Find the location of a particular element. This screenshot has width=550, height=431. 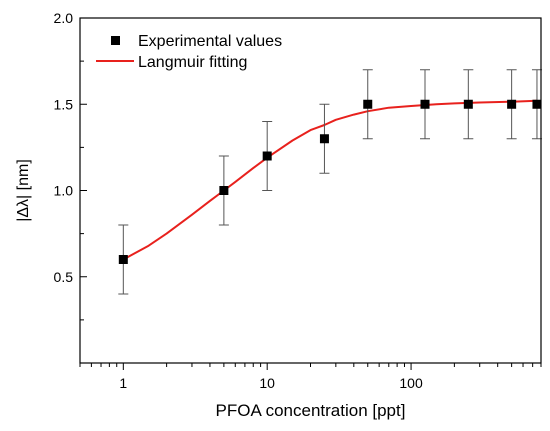

x-axis-label: PFOA concentration [ppt] is located at coordinates (311, 410).